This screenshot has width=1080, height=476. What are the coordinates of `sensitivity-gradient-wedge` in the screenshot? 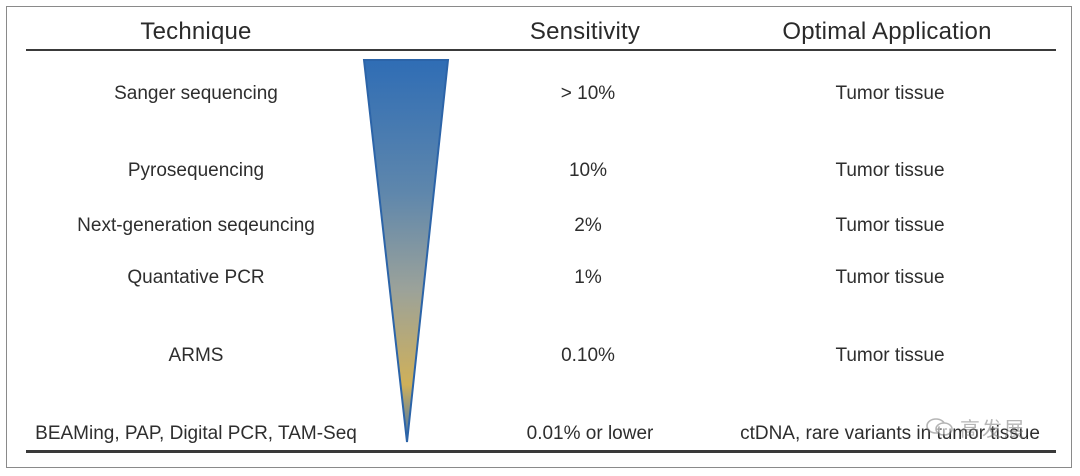 It's located at (406, 251).